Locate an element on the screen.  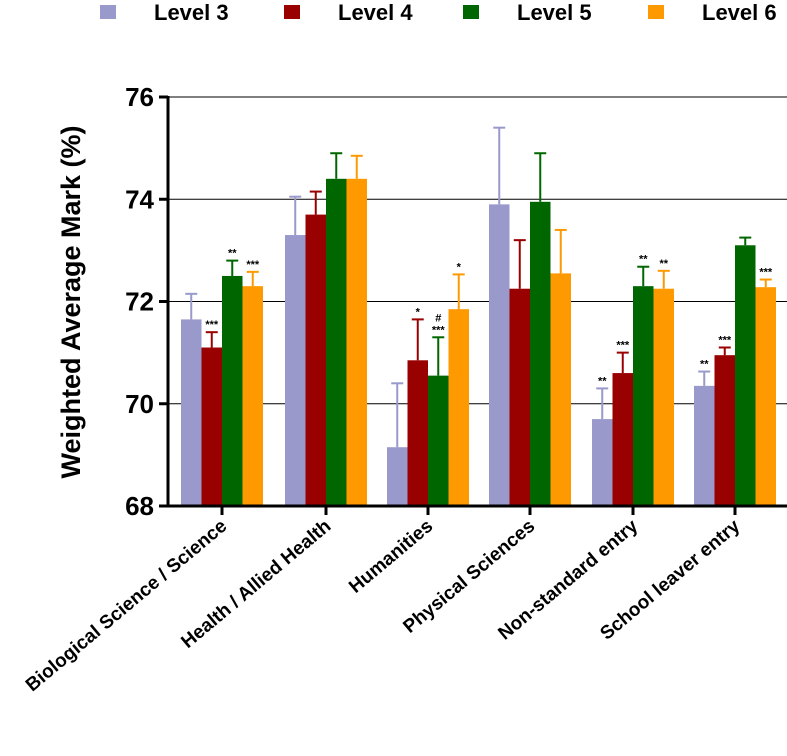
x-category-label-0: Biological Science / Science is located at coordinates (126, 606).